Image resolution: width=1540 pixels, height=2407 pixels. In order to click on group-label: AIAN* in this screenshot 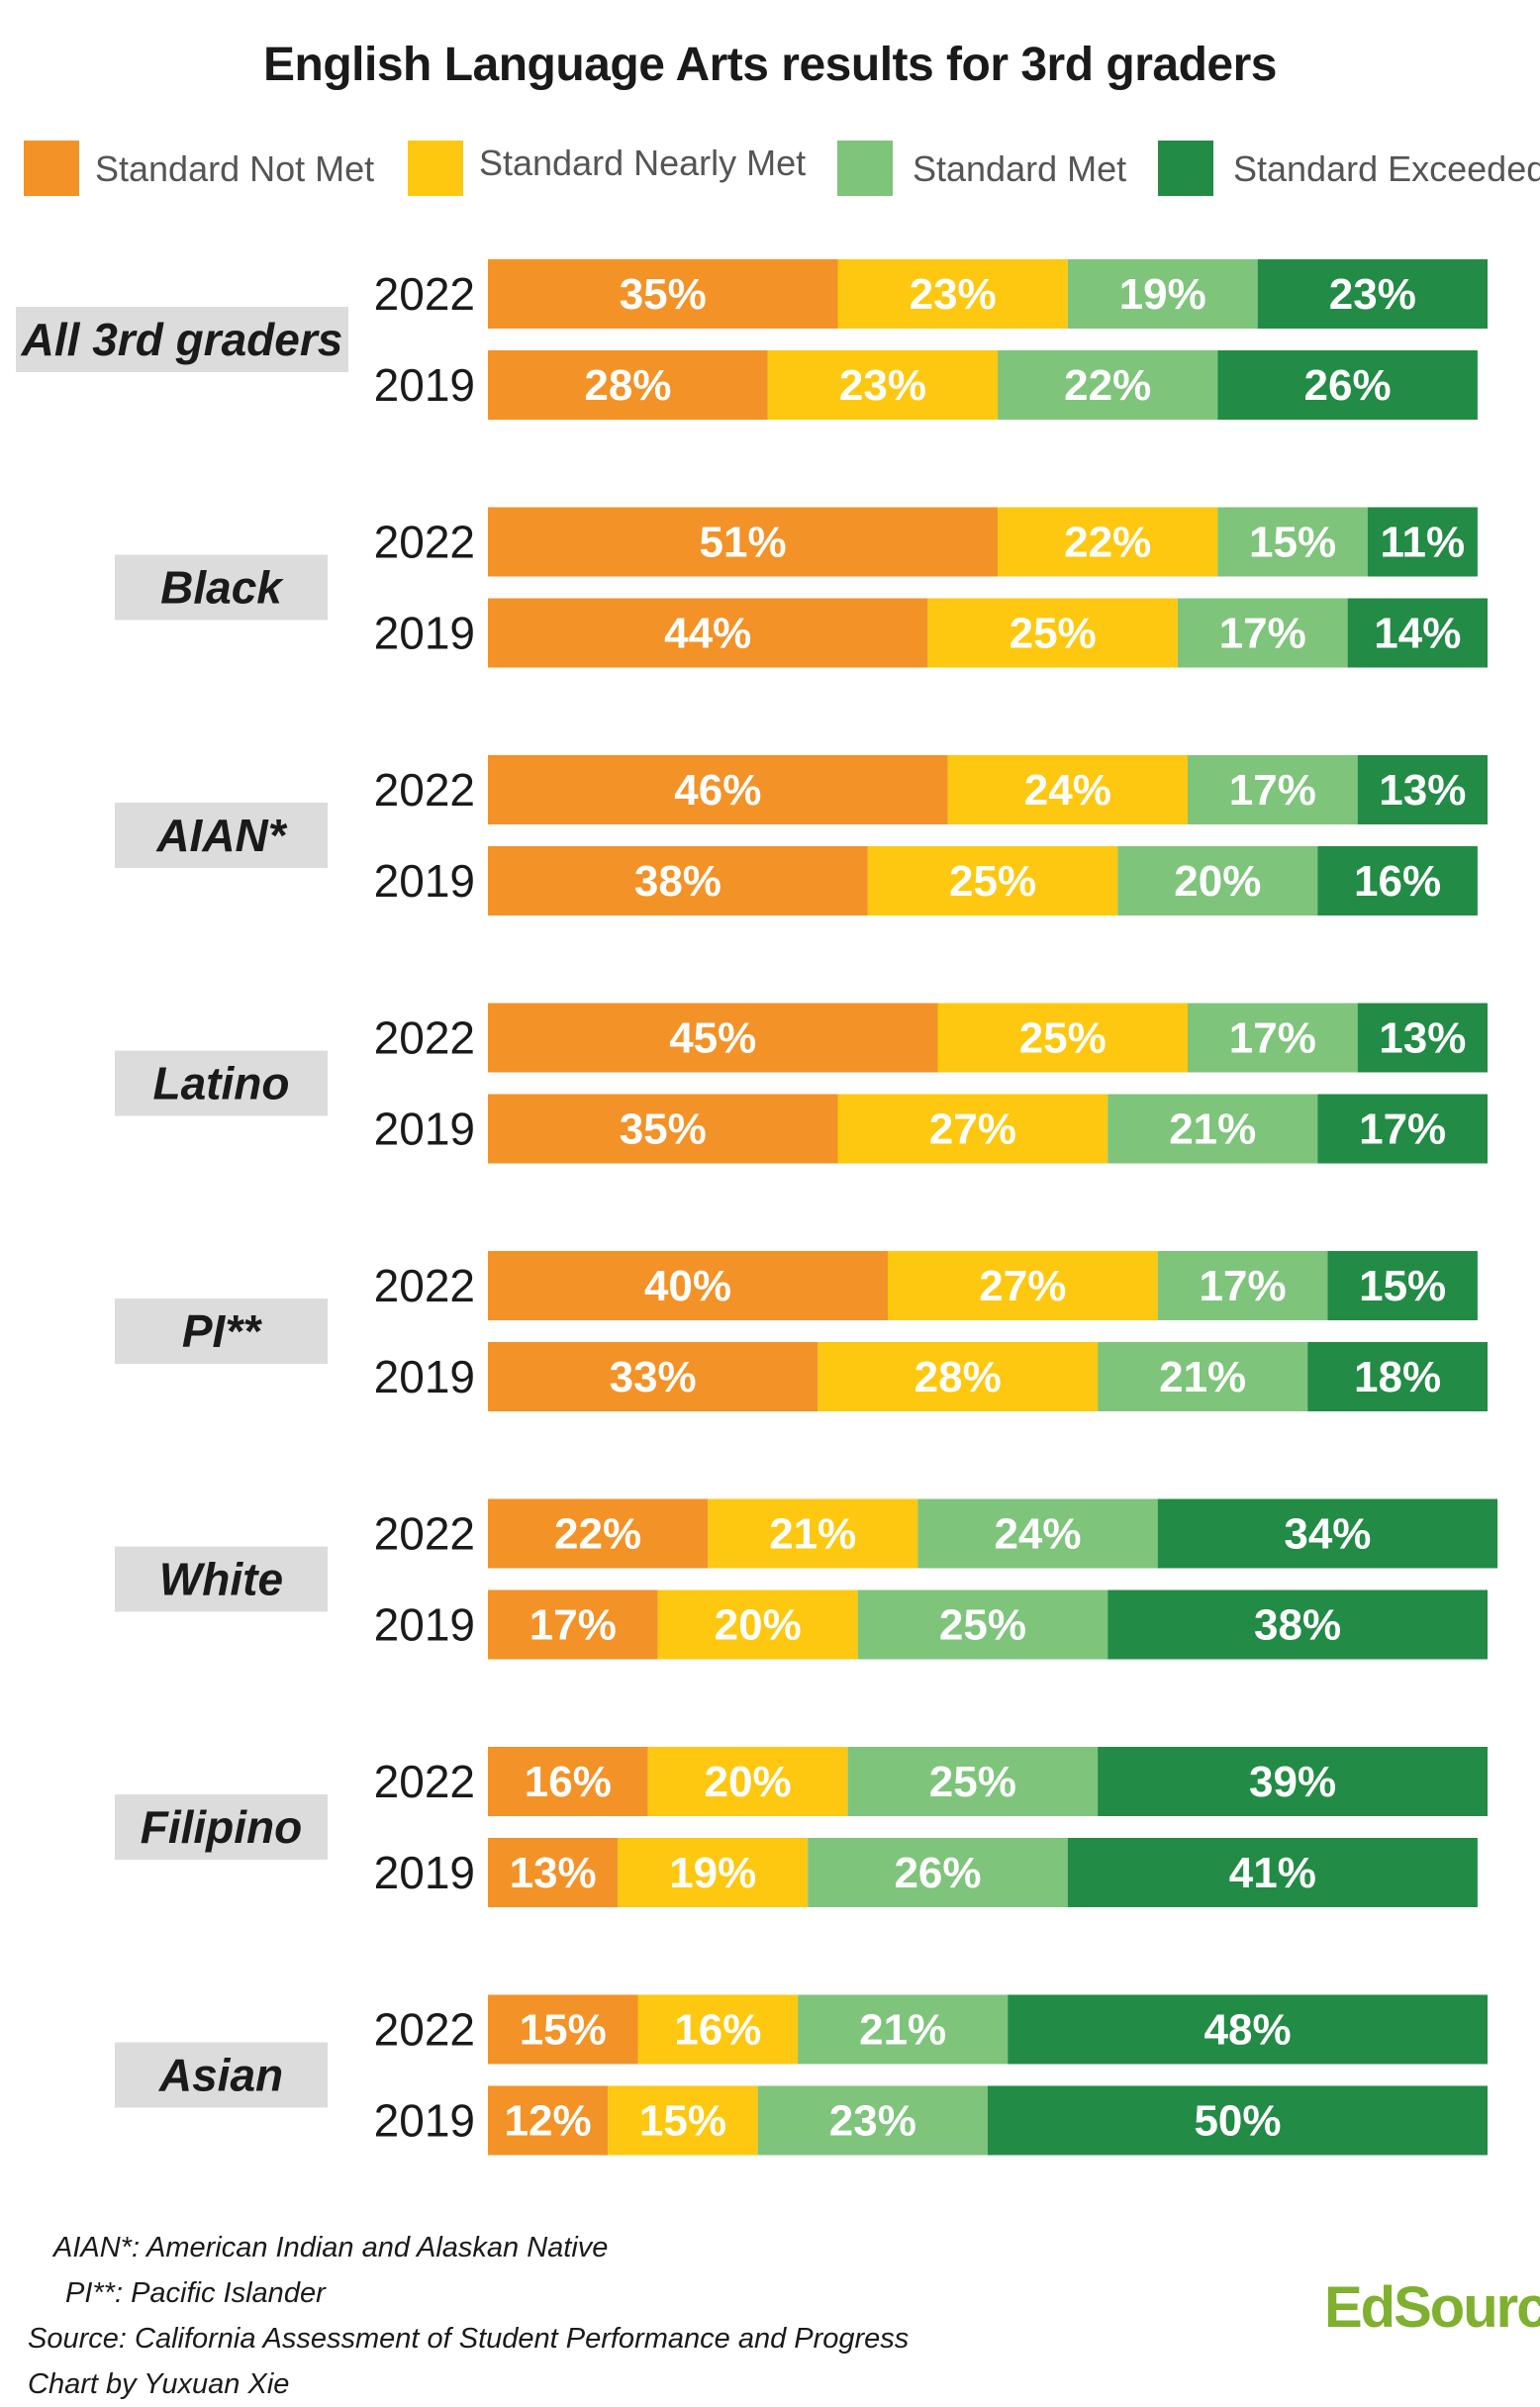, I will do `click(221, 835)`.